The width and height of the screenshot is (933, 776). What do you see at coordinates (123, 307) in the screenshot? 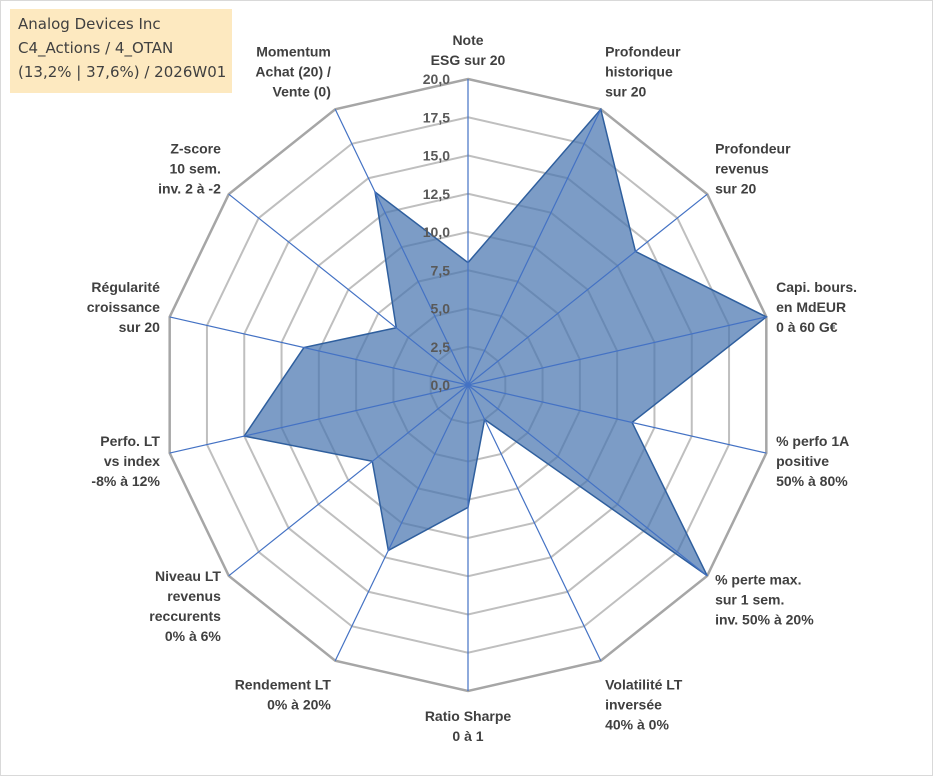
I see `axis-label-12: Régularité croissance sur 20` at bounding box center [123, 307].